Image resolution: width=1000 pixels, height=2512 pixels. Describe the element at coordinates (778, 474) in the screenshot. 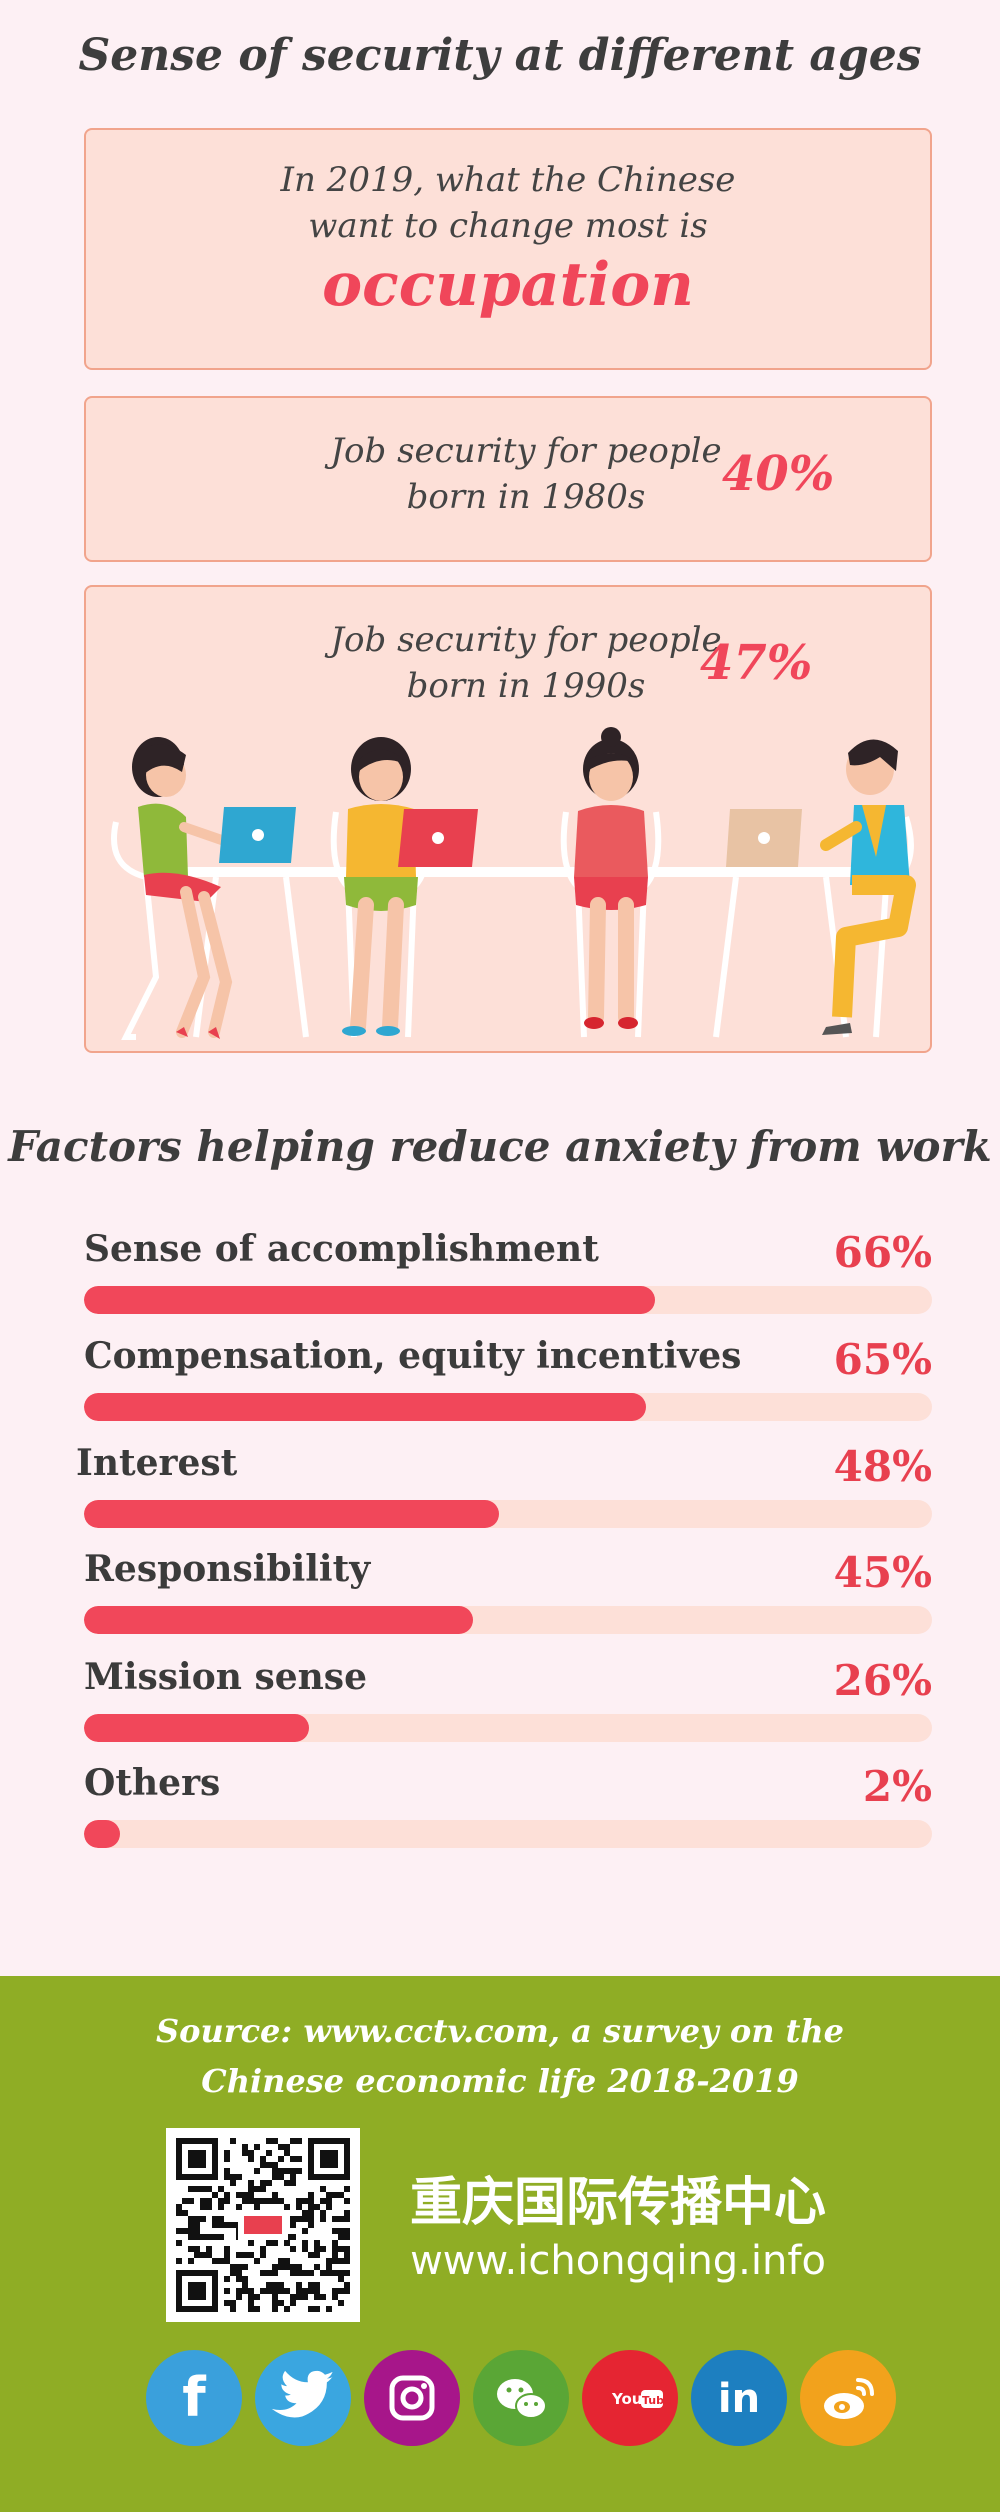

I see `job-security-percent: 40%` at that location.